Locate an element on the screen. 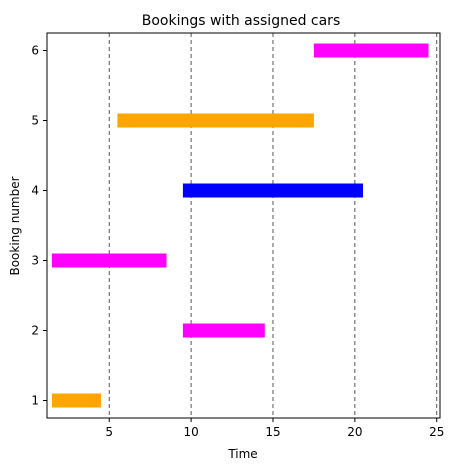  x-tick-label: 10 is located at coordinates (190, 432).